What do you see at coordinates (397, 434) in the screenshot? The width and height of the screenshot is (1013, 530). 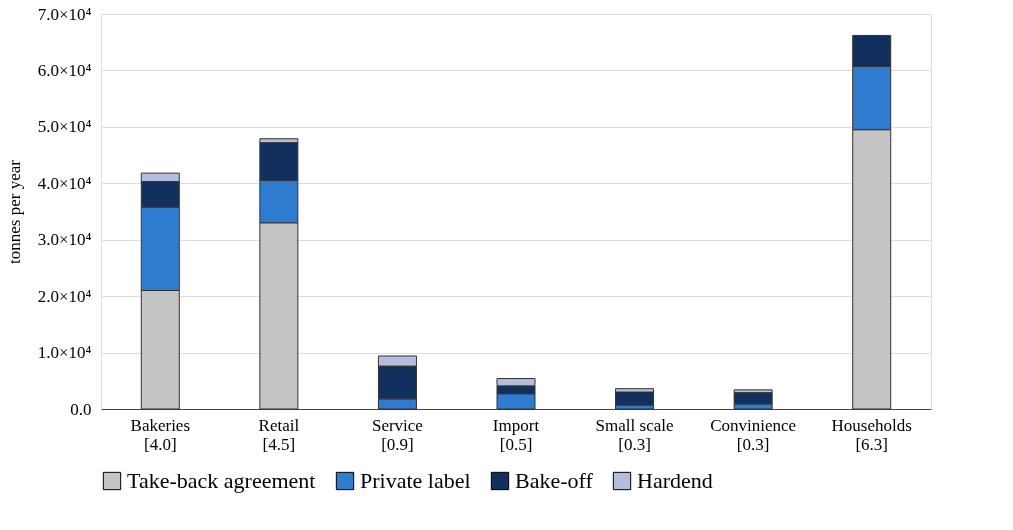 I see `x-tick-label: Service [0.9]` at bounding box center [397, 434].